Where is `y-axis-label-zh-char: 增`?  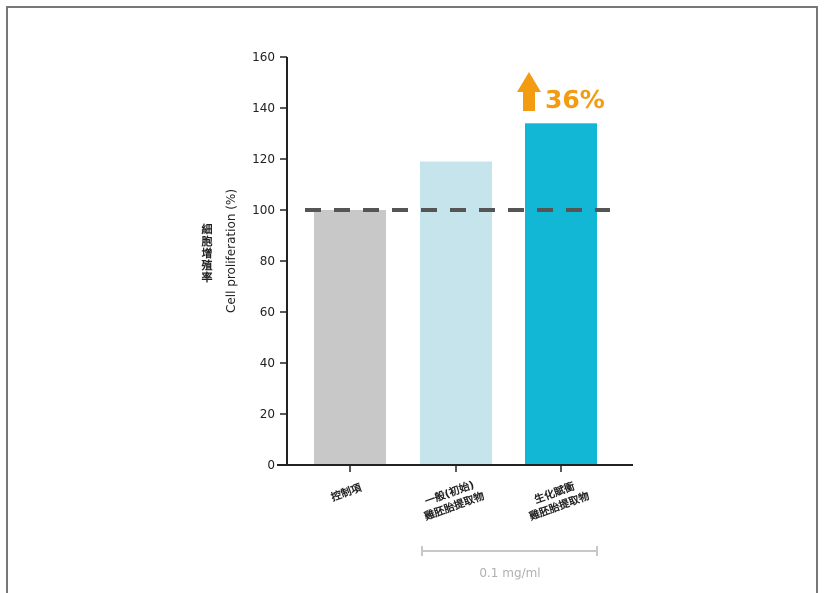
y-axis-label-zh-char: 增 is located at coordinates (207, 253).